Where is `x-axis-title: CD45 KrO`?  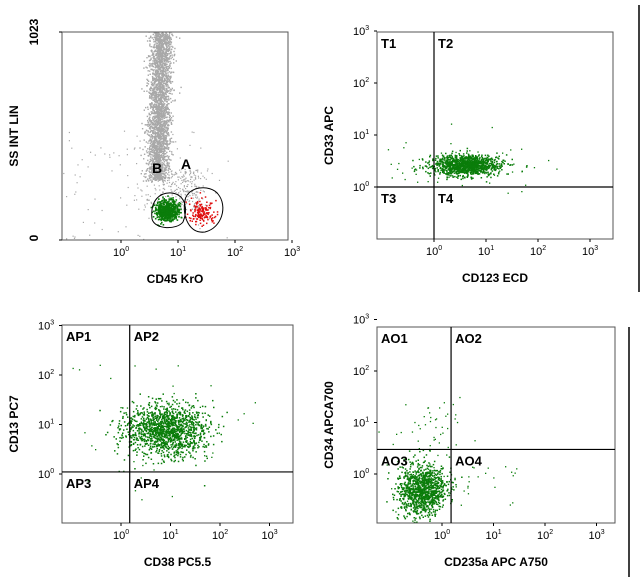
x-axis-title: CD45 KrO is located at coordinates (175, 279).